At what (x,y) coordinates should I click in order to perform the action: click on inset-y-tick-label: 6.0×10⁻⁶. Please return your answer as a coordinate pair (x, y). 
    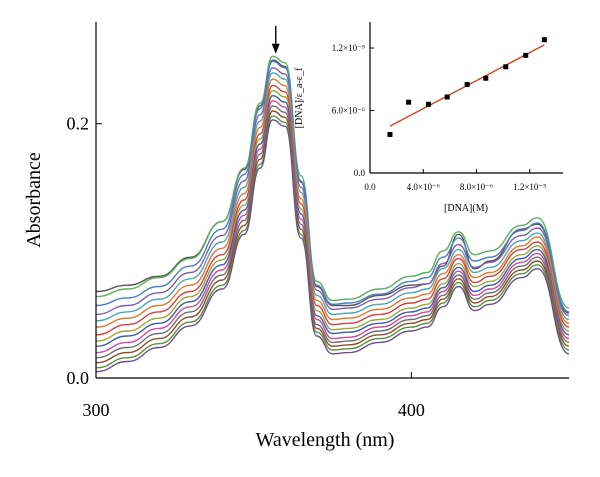
    Looking at the image, I should click on (348, 111).